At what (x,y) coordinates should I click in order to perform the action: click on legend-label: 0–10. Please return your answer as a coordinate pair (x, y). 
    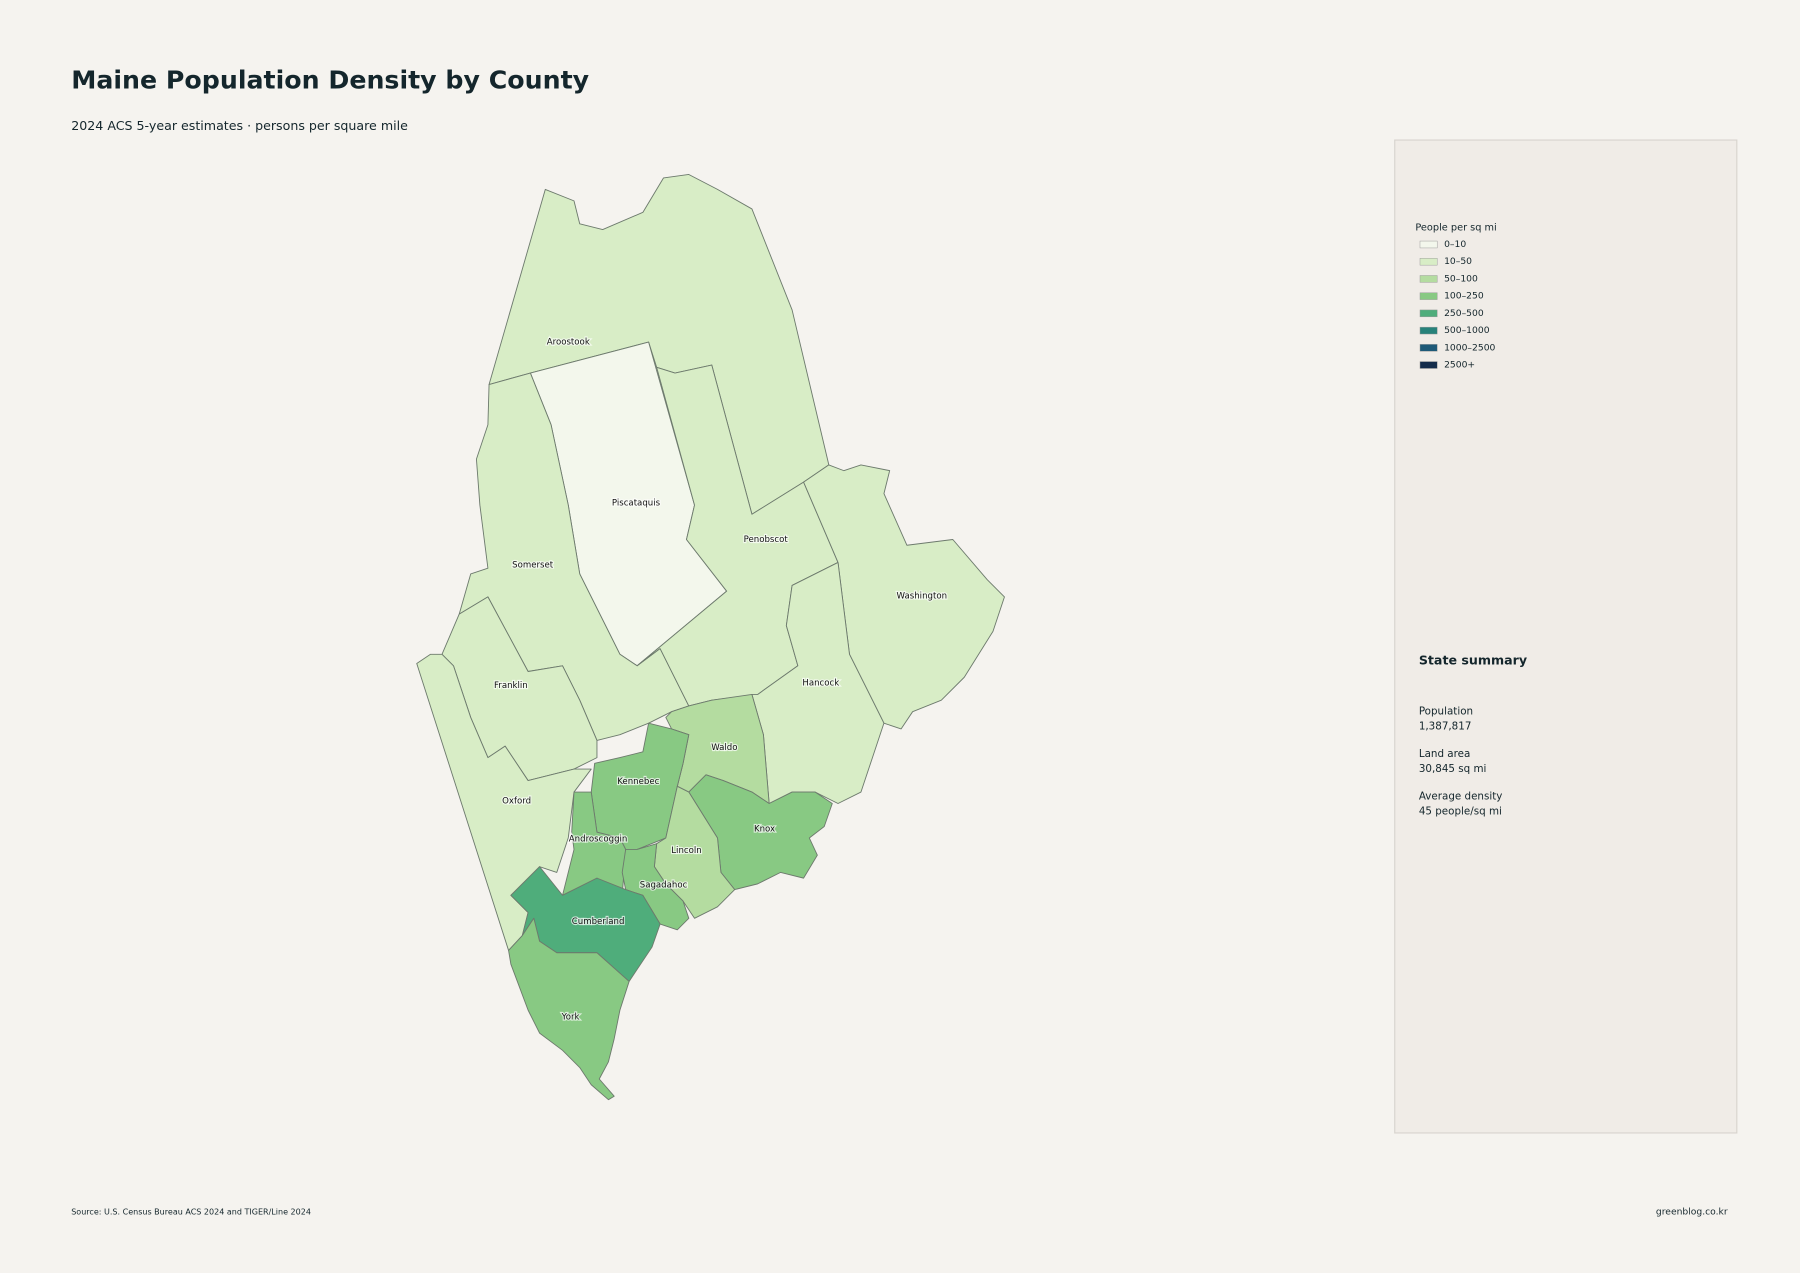
    Looking at the image, I should click on (1455, 244).